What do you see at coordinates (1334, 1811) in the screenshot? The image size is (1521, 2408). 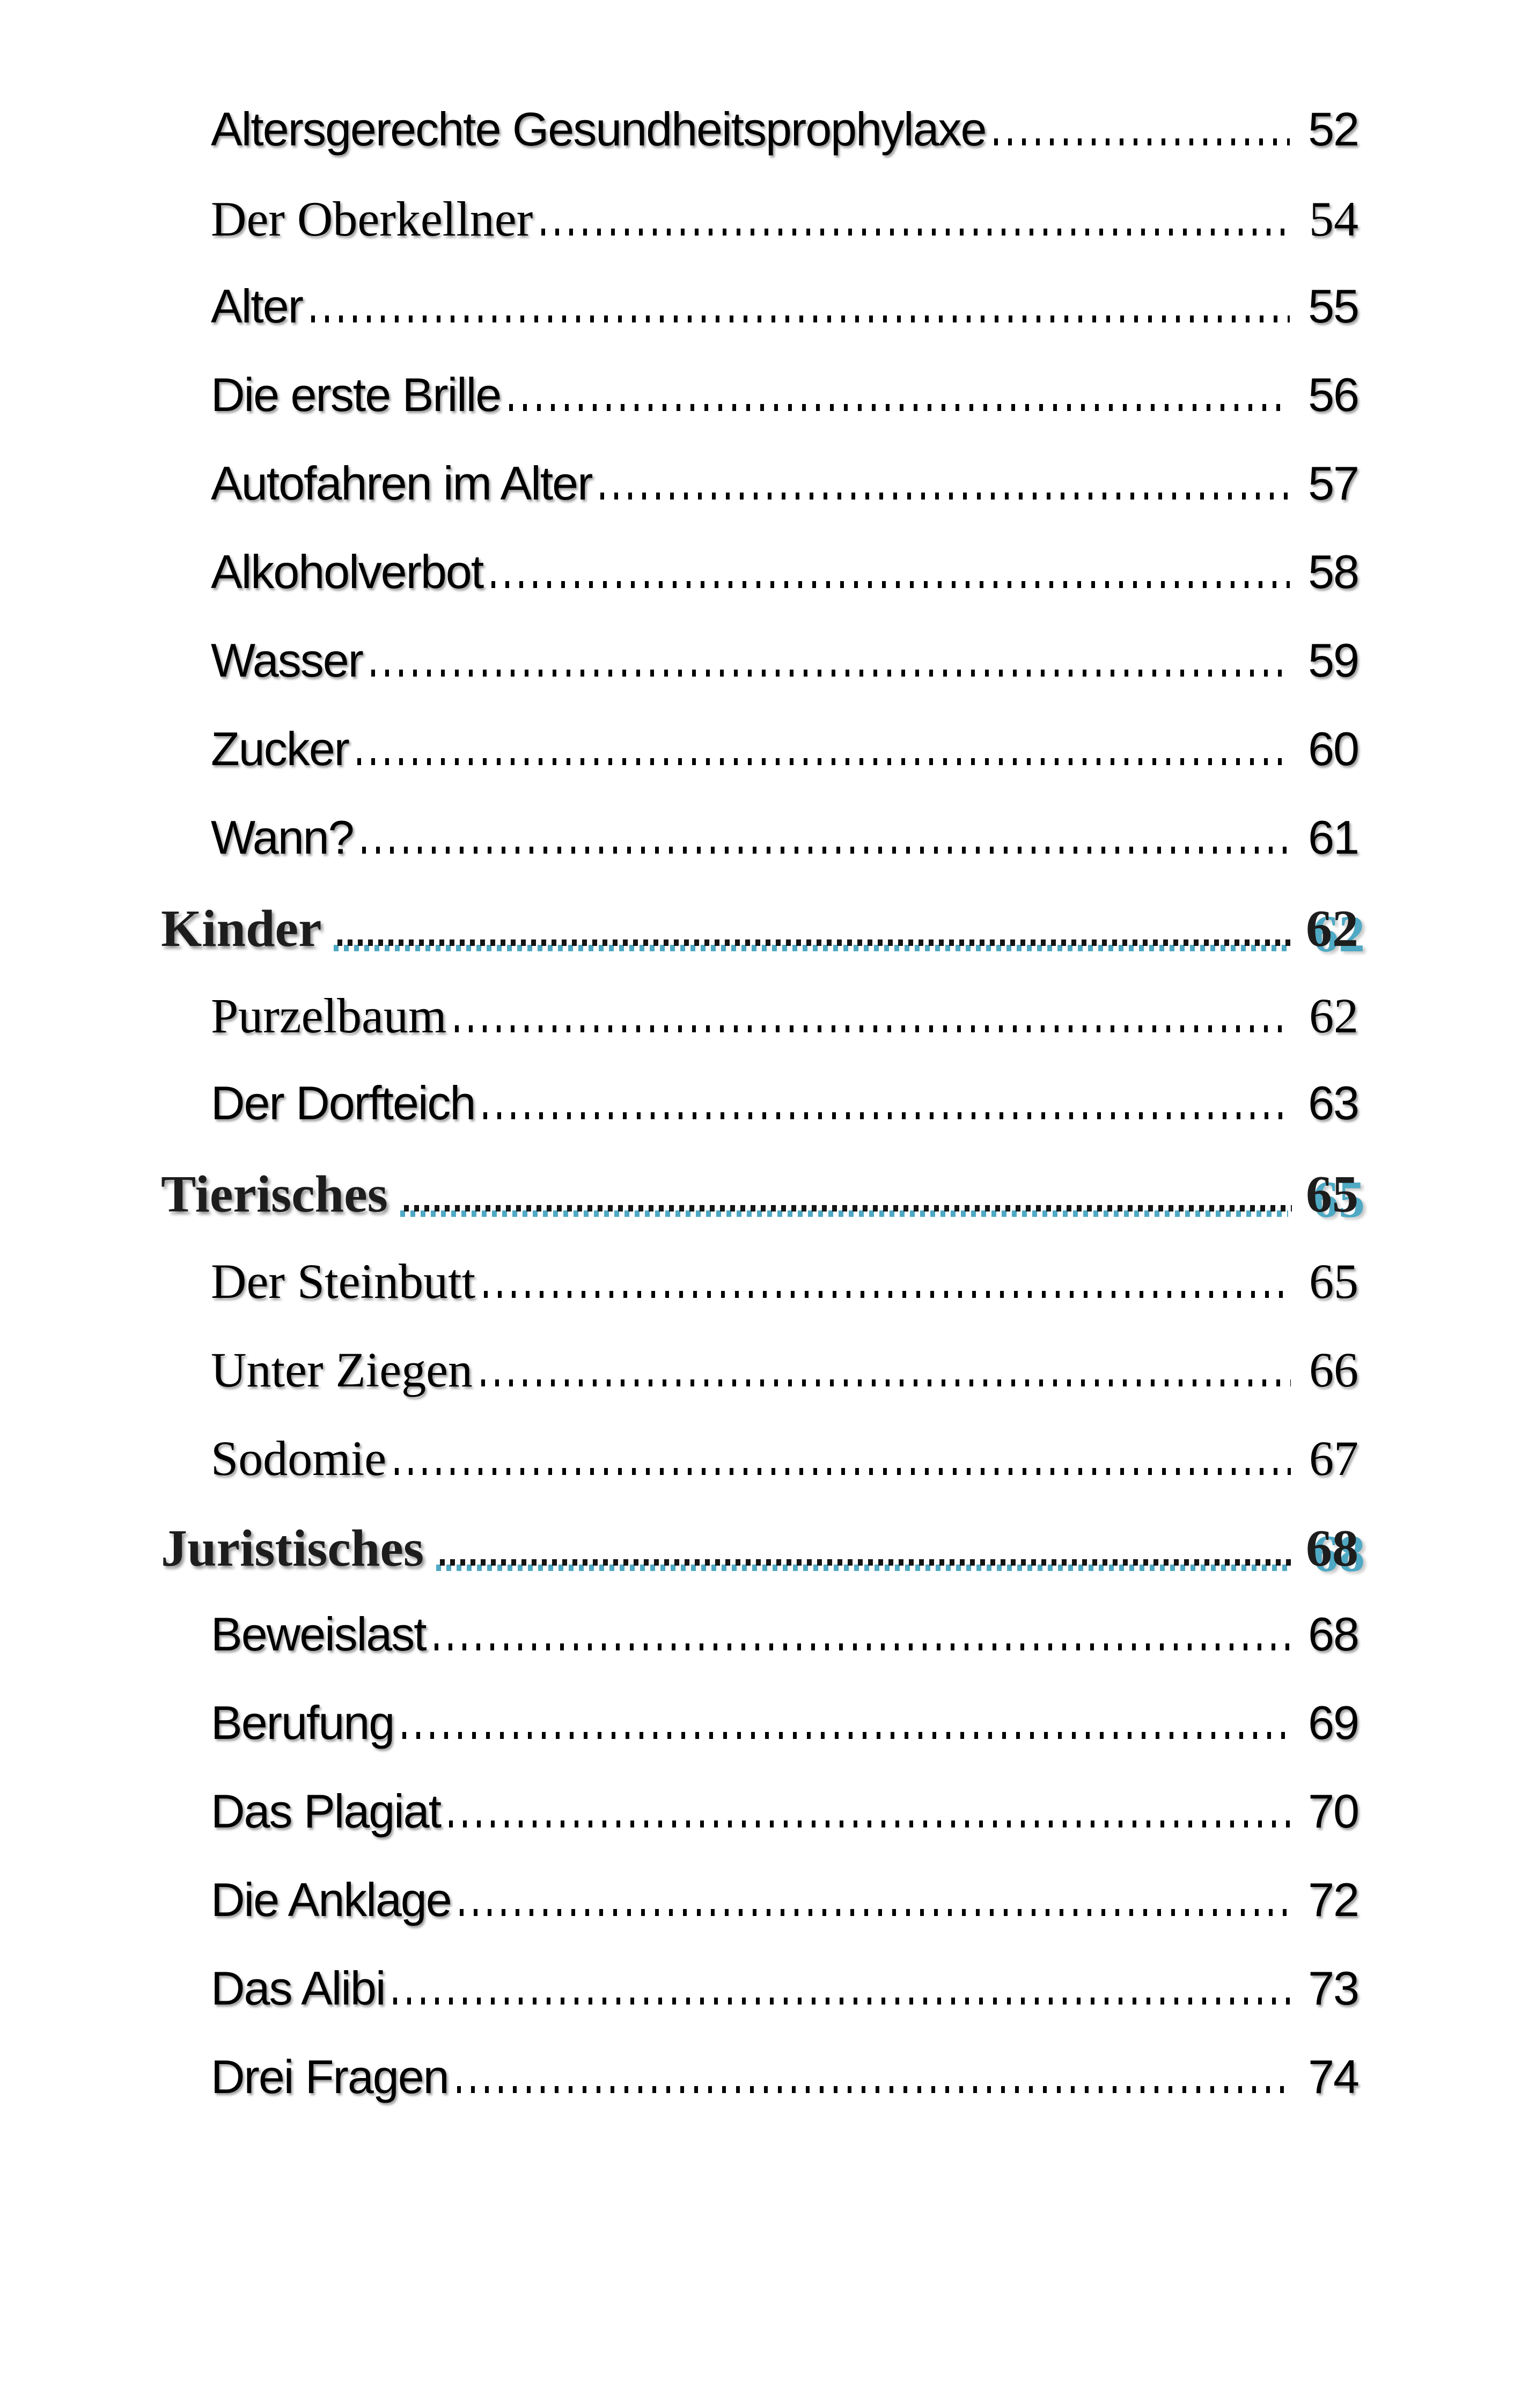 I see `toc-page-number: 70` at bounding box center [1334, 1811].